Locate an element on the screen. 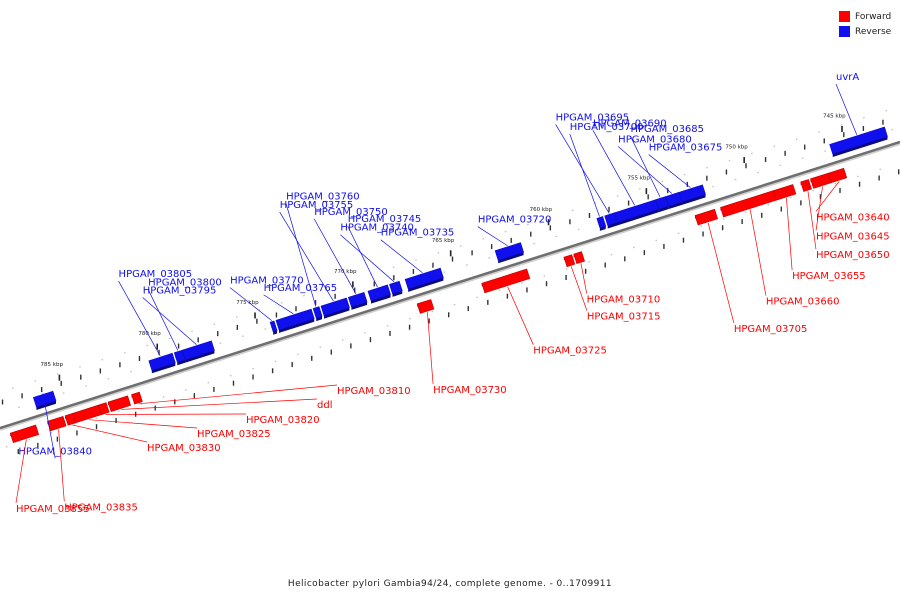  gene-label: HPGAM_03765 is located at coordinates (301, 288).